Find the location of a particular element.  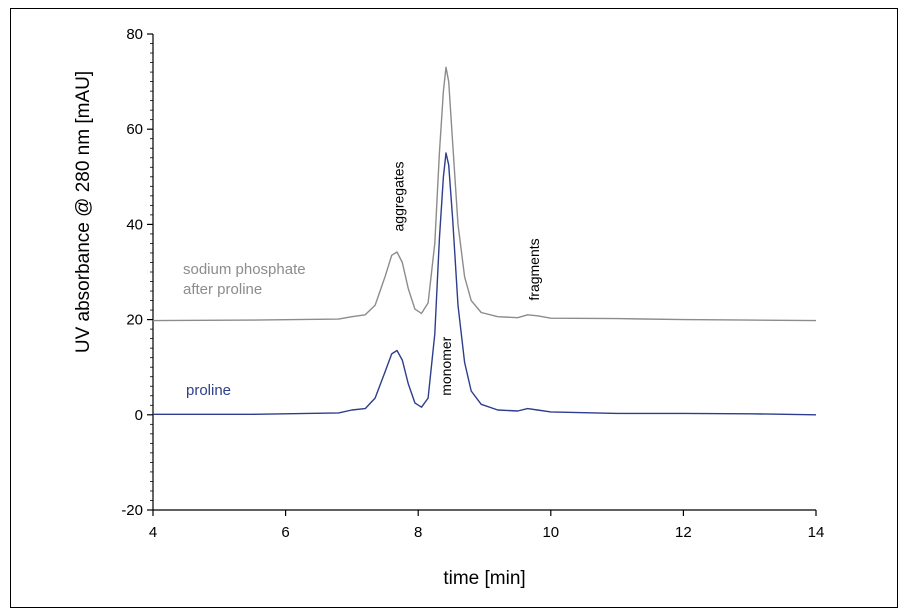

peak-annotation: aggregates is located at coordinates (398, 196).